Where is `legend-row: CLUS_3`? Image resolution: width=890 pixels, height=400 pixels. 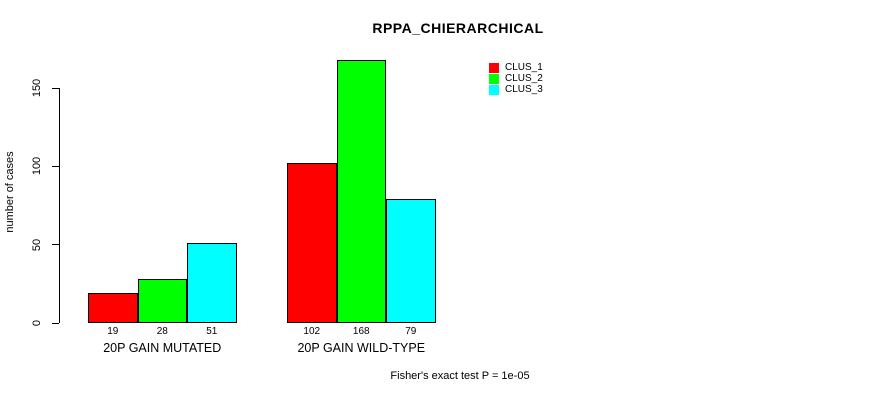
legend-row: CLUS_3 is located at coordinates (516, 89).